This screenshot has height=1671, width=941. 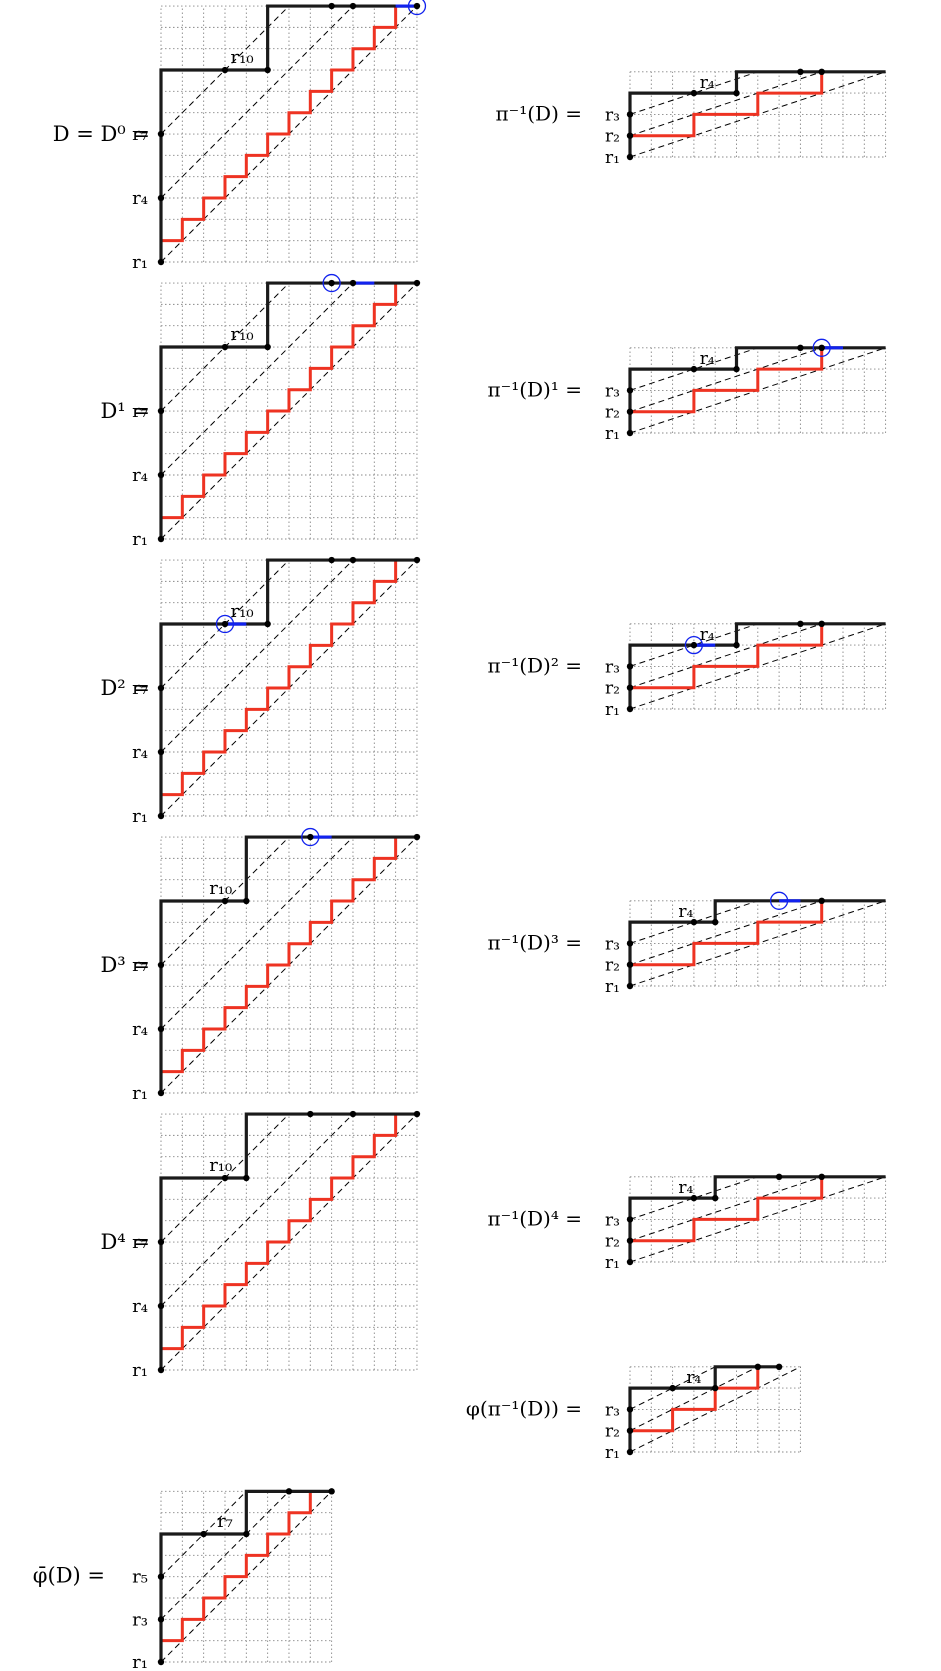 I want to click on panel-label: π⁻¹(D)² =, so click(x=535, y=665).